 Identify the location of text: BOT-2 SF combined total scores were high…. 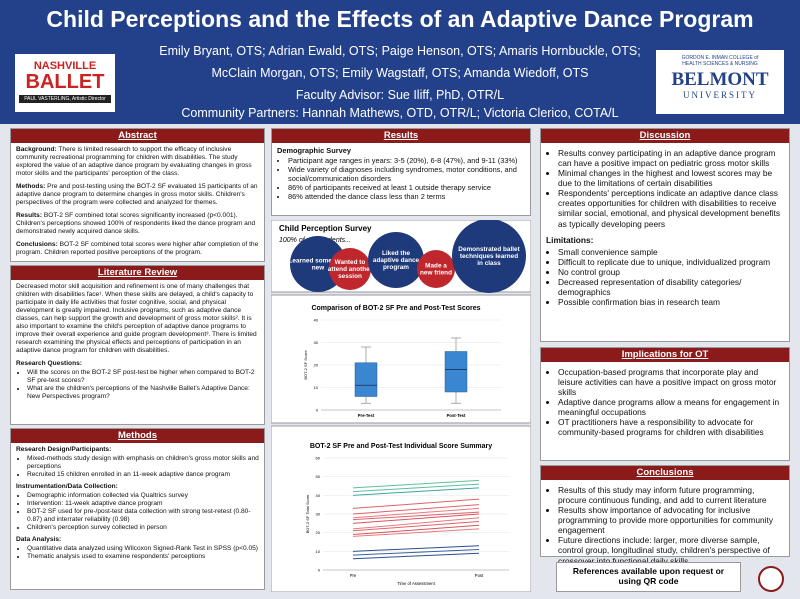
(137, 249).